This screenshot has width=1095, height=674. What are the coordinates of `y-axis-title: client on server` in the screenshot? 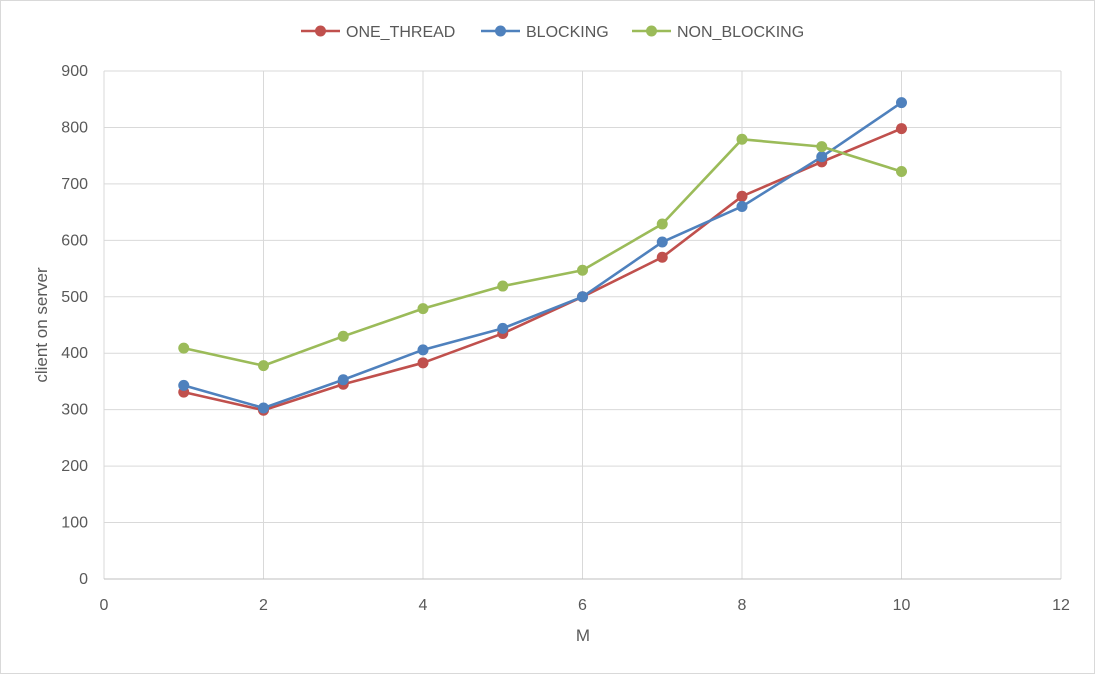 It's located at (41, 325).